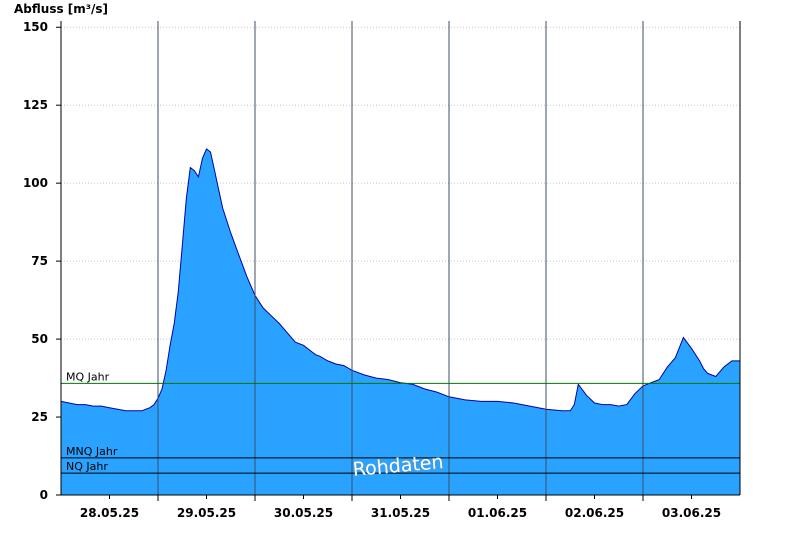  What do you see at coordinates (303, 513) in the screenshot?
I see `x-tick-label: 30.05.25` at bounding box center [303, 513].